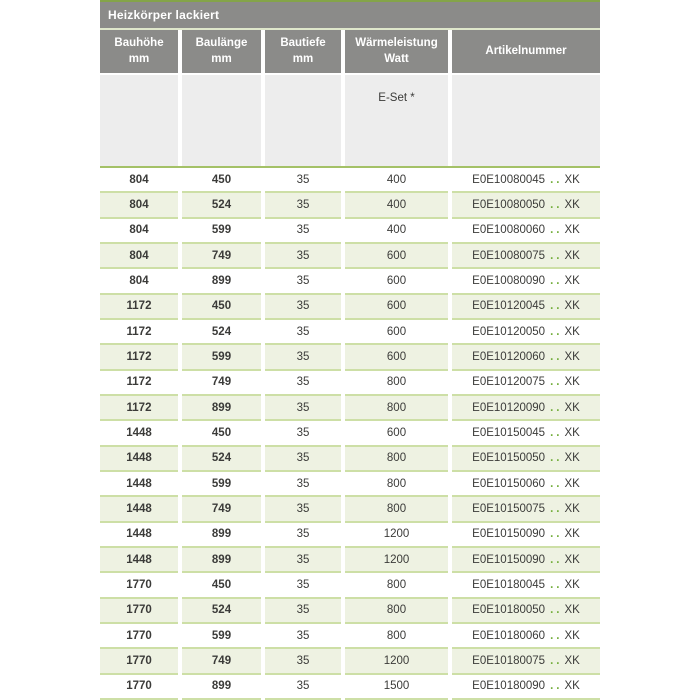 The image size is (700, 700). Describe the element at coordinates (526, 611) in the screenshot. I see `cell-artikelnummer: E0E10180050 .. XK` at that location.